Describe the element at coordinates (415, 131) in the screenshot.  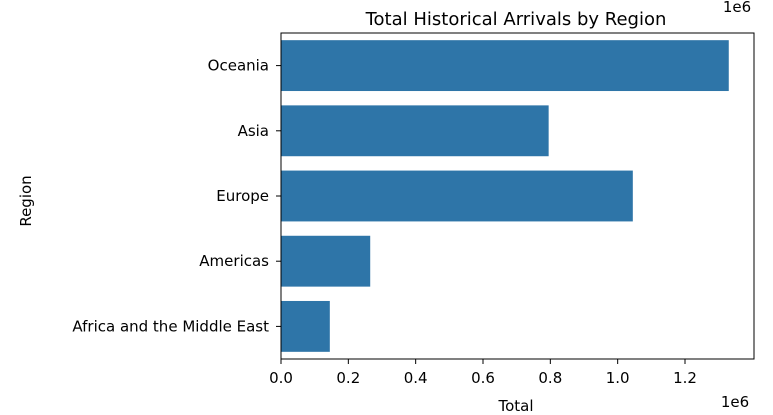
I see `bar-asia` at that location.